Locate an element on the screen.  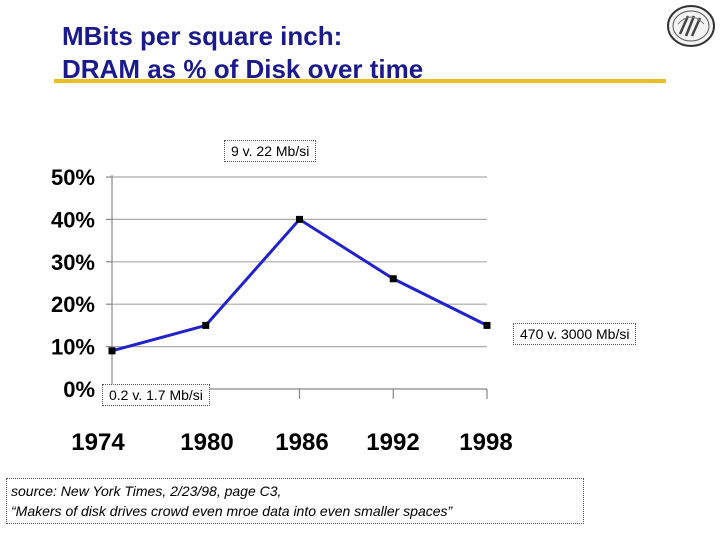
data-point-1998 is located at coordinates (487, 325).